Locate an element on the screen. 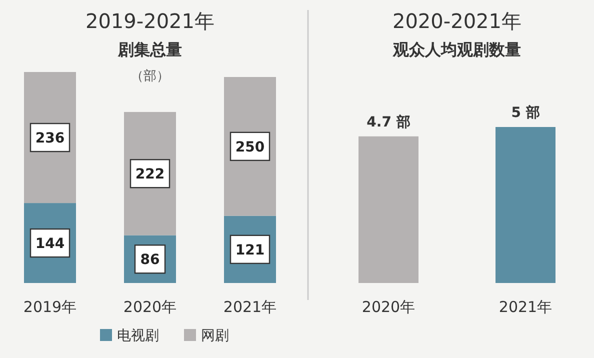  chart-subtitle: 观众人均观剧数量 is located at coordinates (456, 49).